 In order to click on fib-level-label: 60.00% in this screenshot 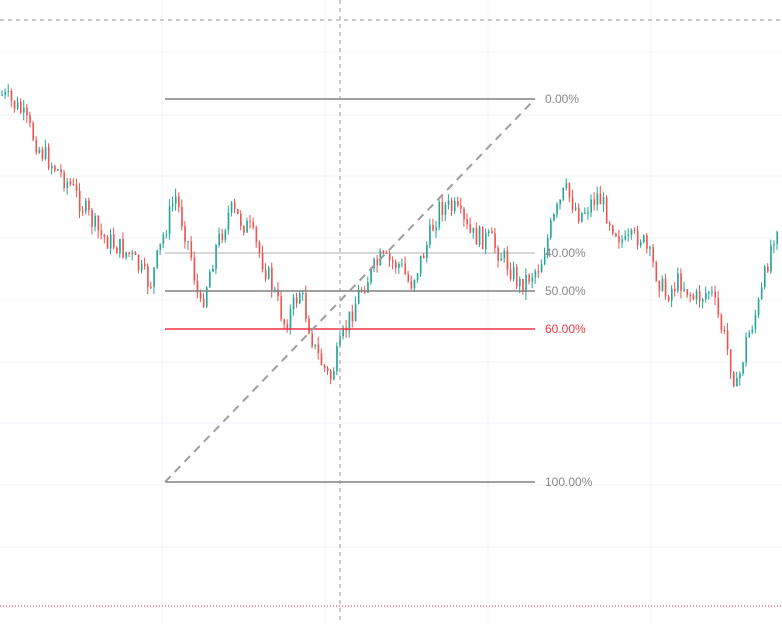, I will do `click(565, 329)`.